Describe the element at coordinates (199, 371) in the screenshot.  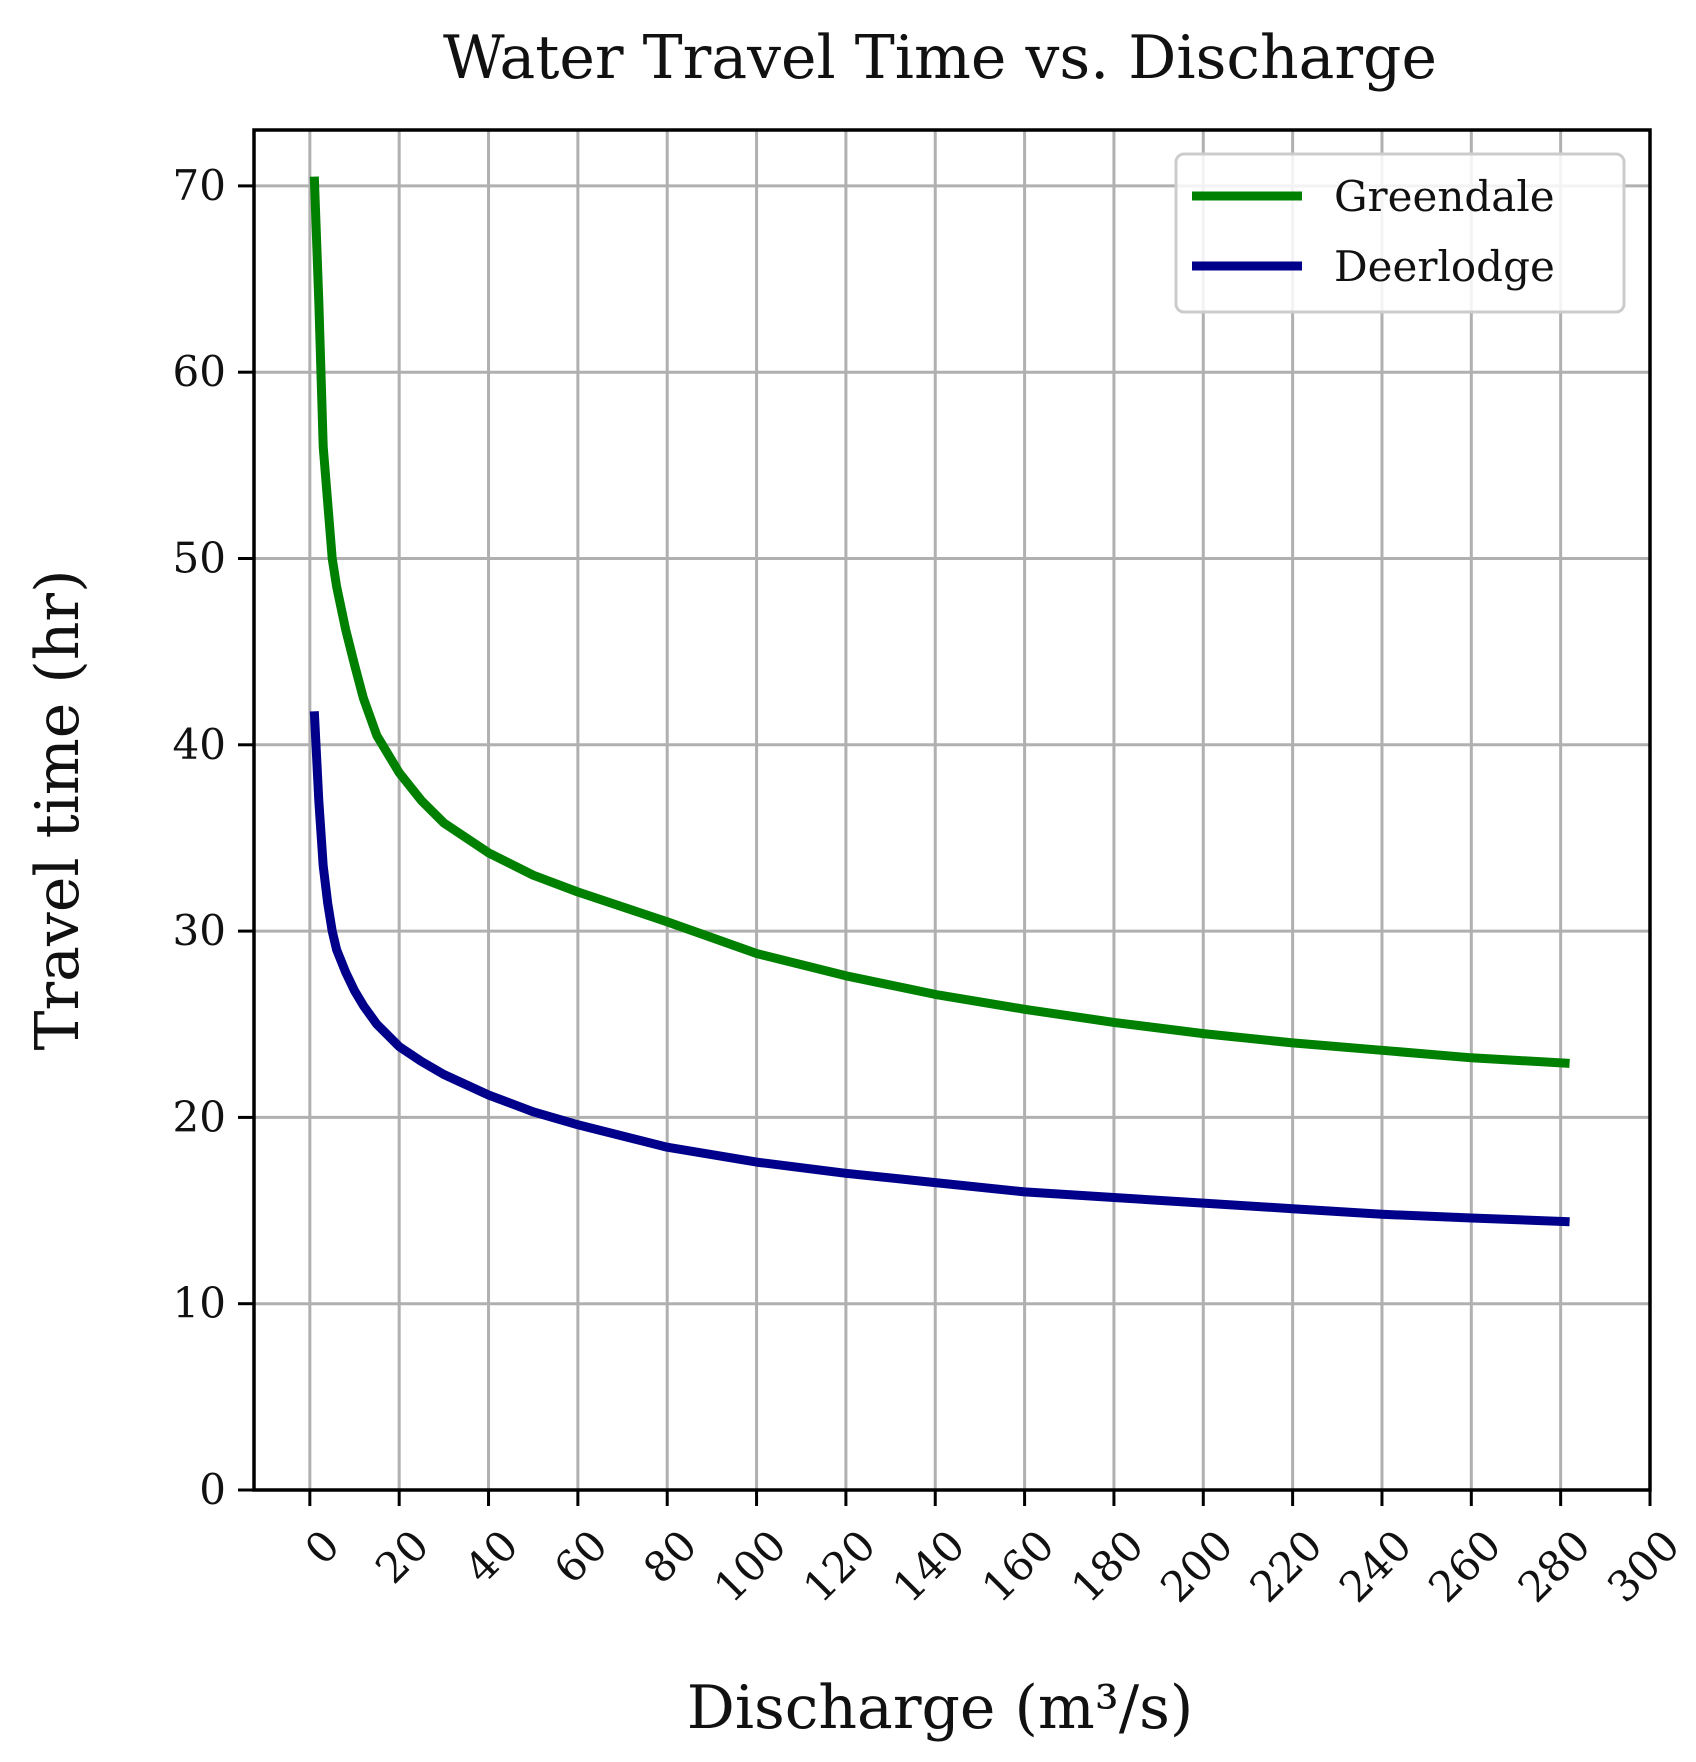
I see `y-tick-label-6: 60` at that location.